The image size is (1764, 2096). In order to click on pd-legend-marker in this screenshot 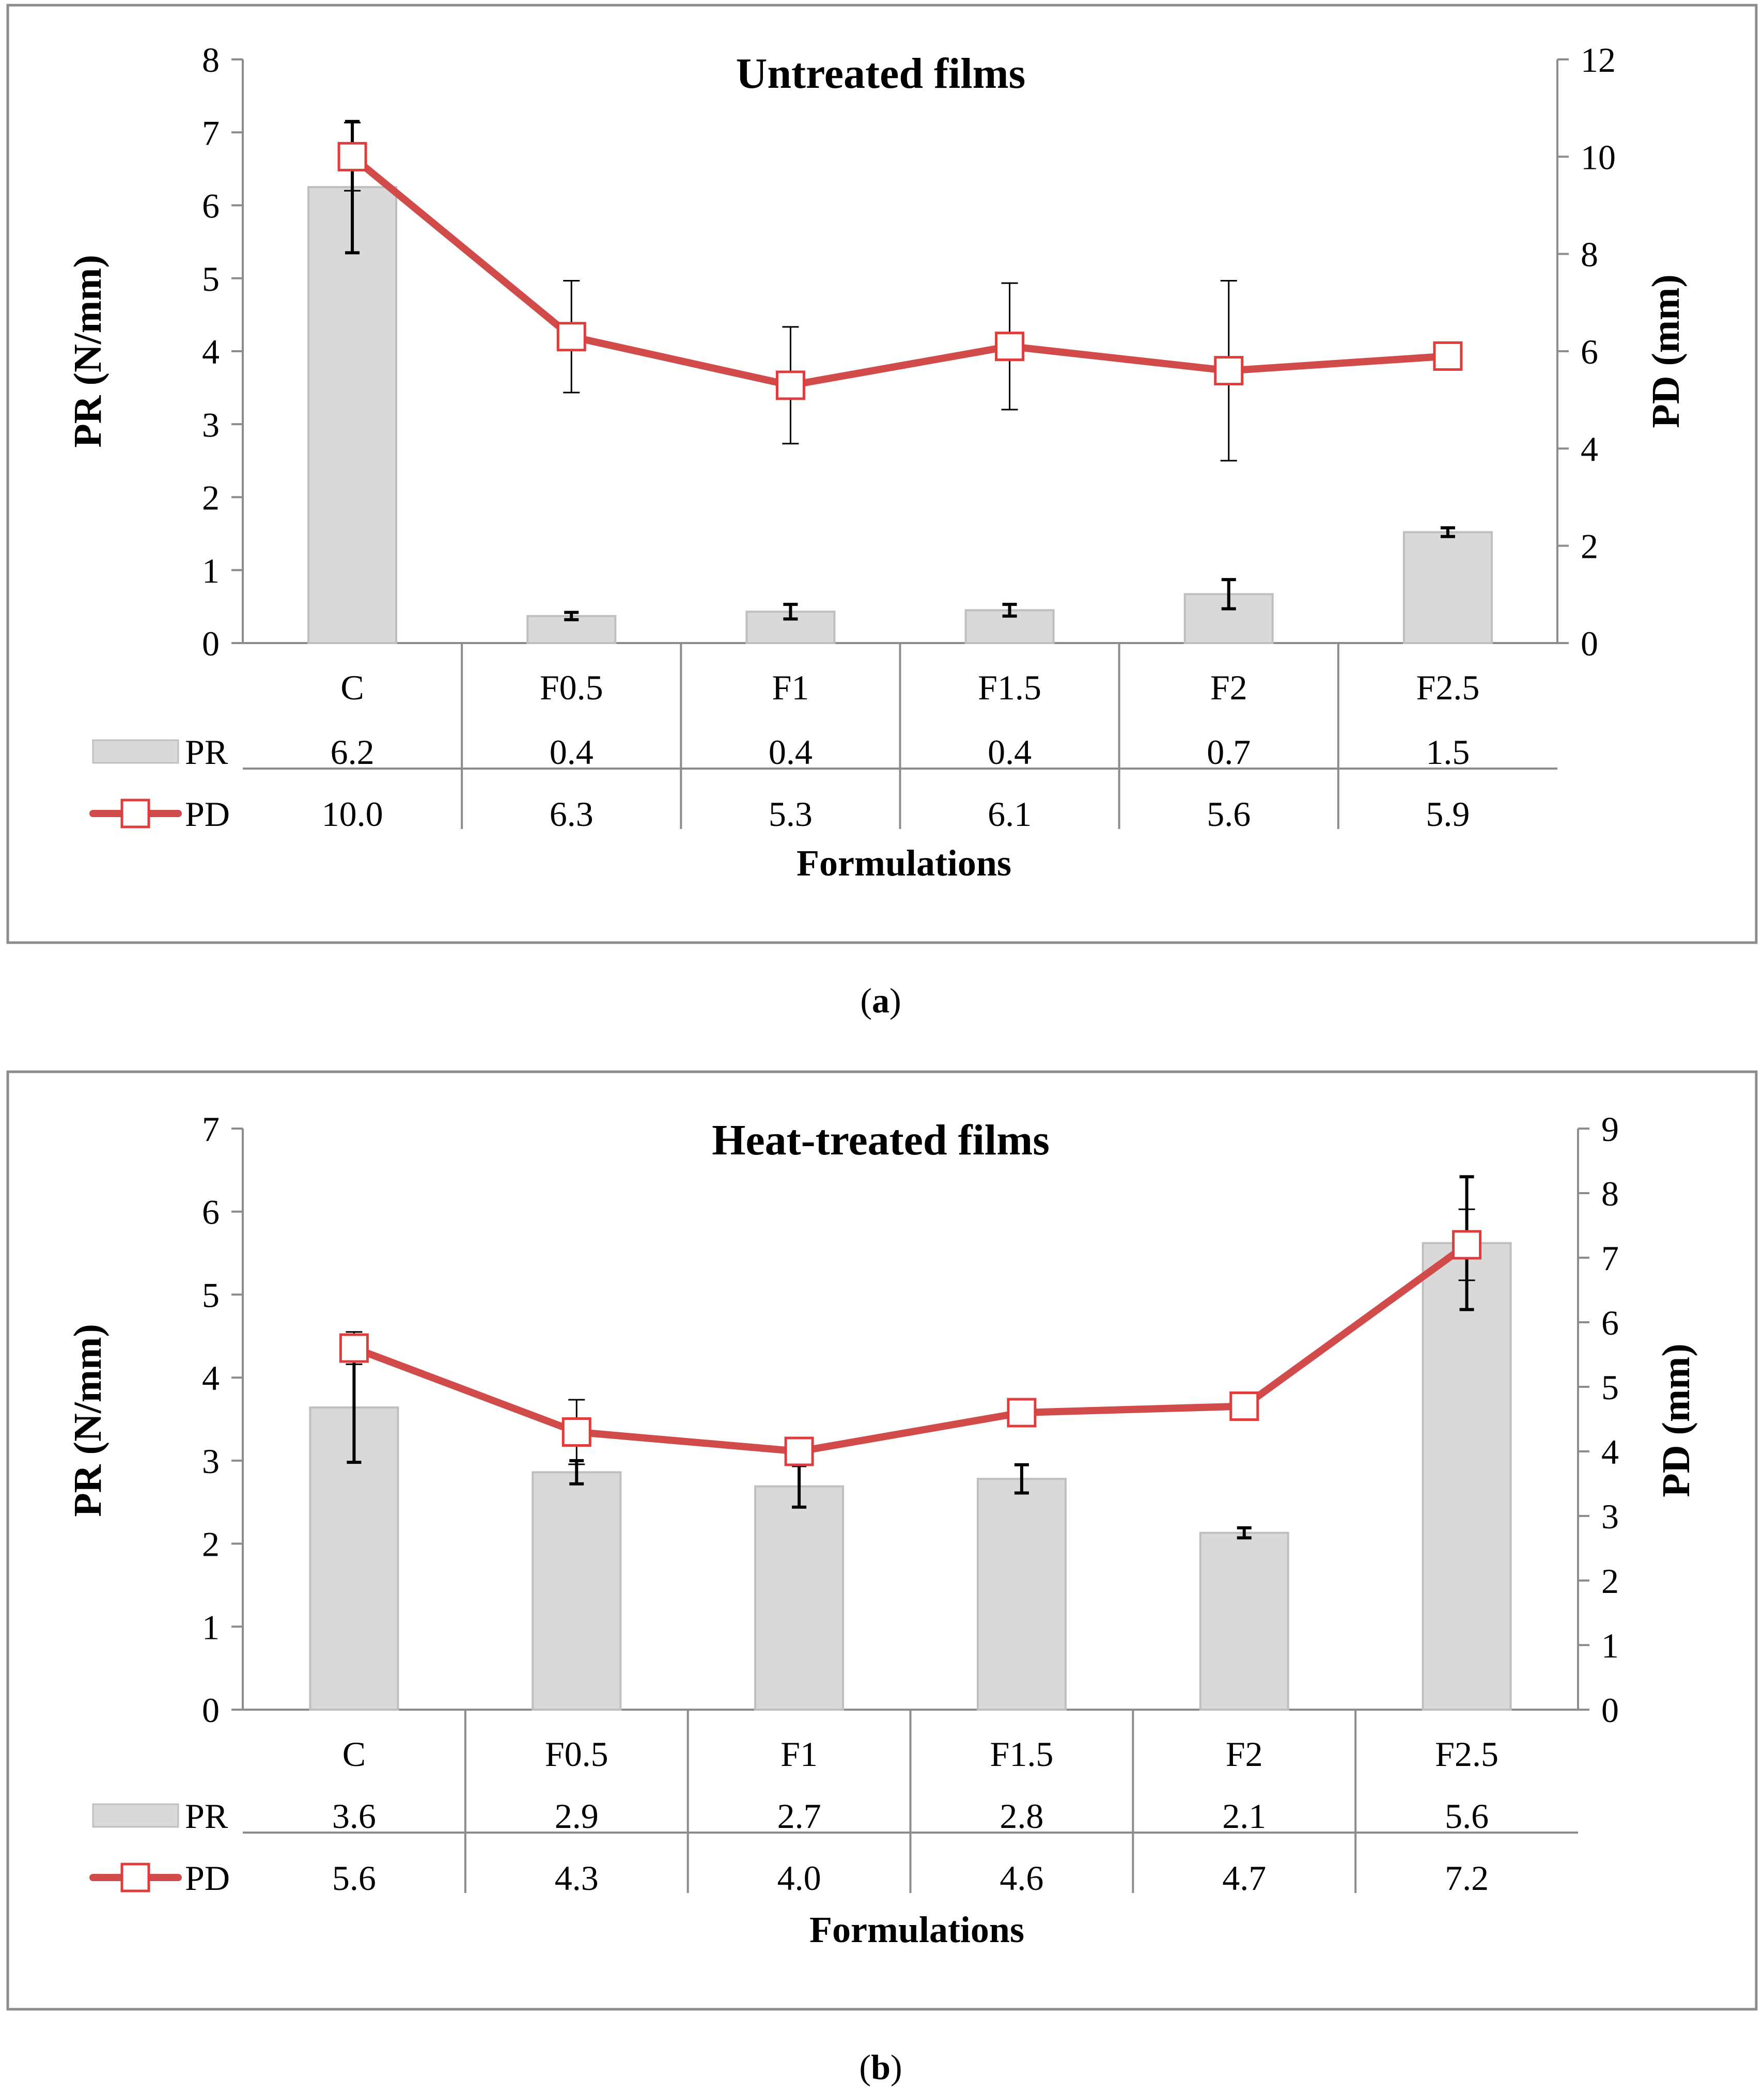, I will do `click(135, 814)`.